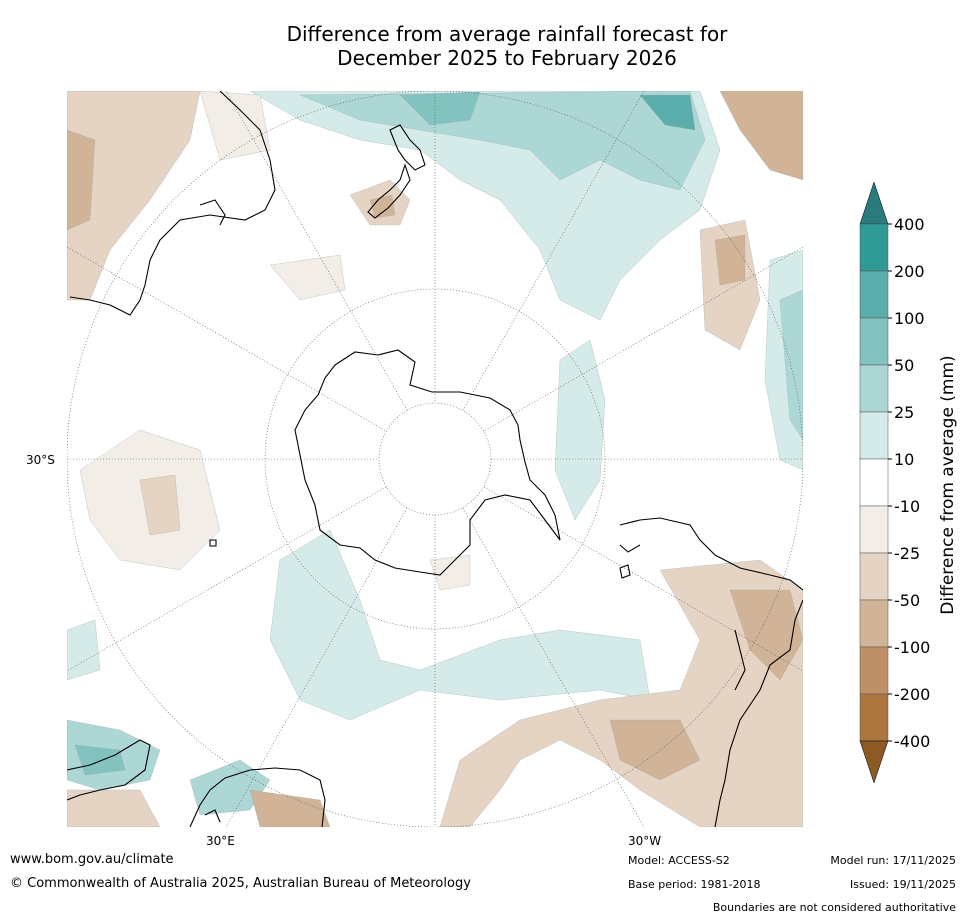 The width and height of the screenshot is (965, 919). I want to click on coast-madagascar, so click(212, 212).